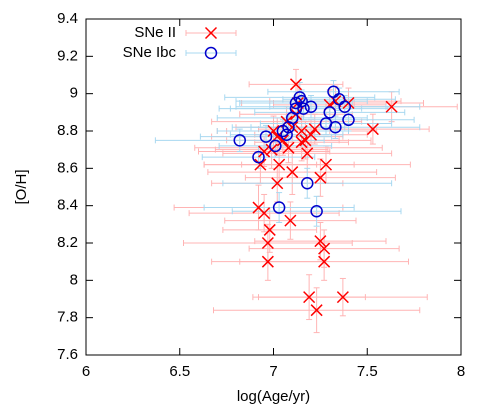  Describe the element at coordinates (273, 371) in the screenshot. I see `x-tick-label: 7` at that location.